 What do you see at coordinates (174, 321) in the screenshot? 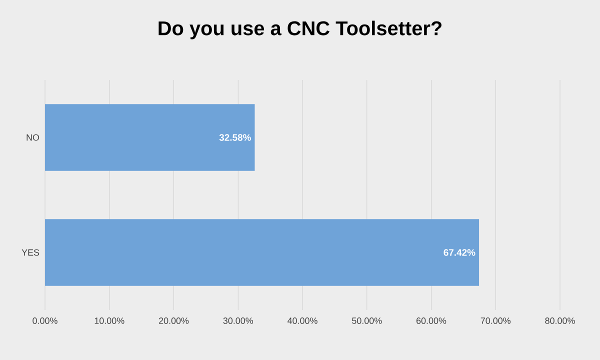
I see `x-tick-label: 20.00%` at bounding box center [174, 321].